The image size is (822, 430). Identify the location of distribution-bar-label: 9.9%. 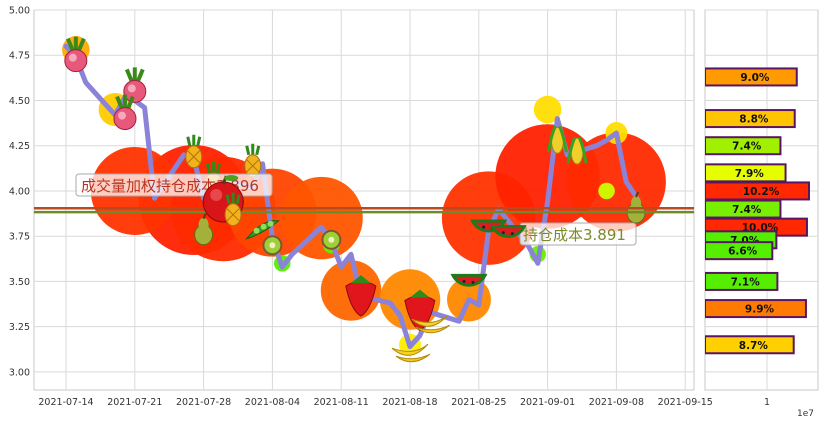
(760, 310).